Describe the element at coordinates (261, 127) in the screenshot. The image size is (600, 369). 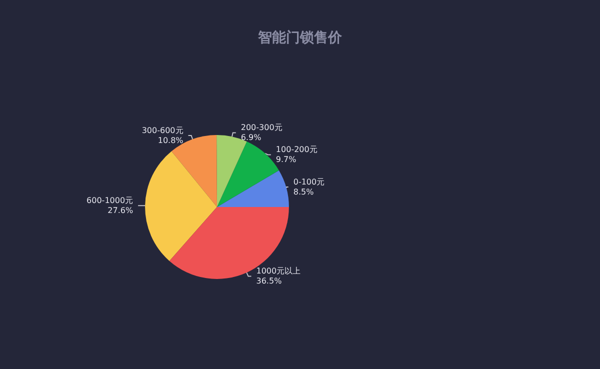
I see `slice-label: 200-300元` at that location.